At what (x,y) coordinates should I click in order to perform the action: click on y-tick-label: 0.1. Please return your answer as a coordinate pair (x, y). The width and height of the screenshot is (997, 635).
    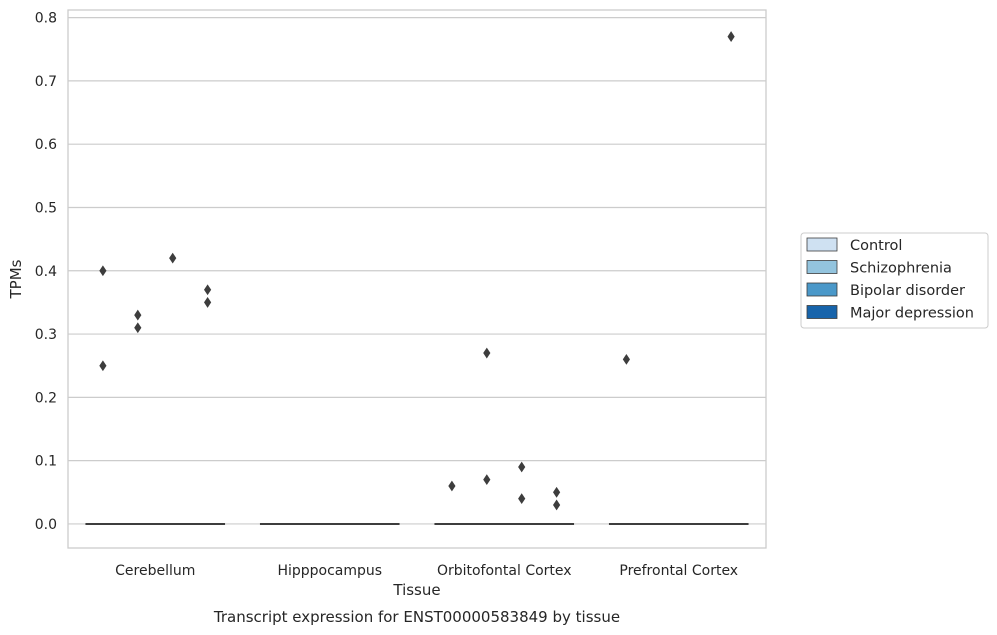
    Looking at the image, I should click on (46, 462).